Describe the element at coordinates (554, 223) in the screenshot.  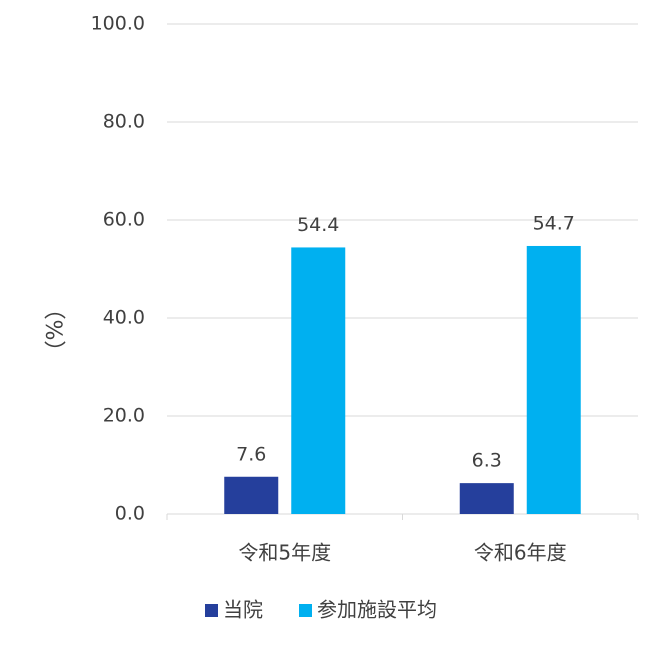
I see `data-label: 54.7` at that location.